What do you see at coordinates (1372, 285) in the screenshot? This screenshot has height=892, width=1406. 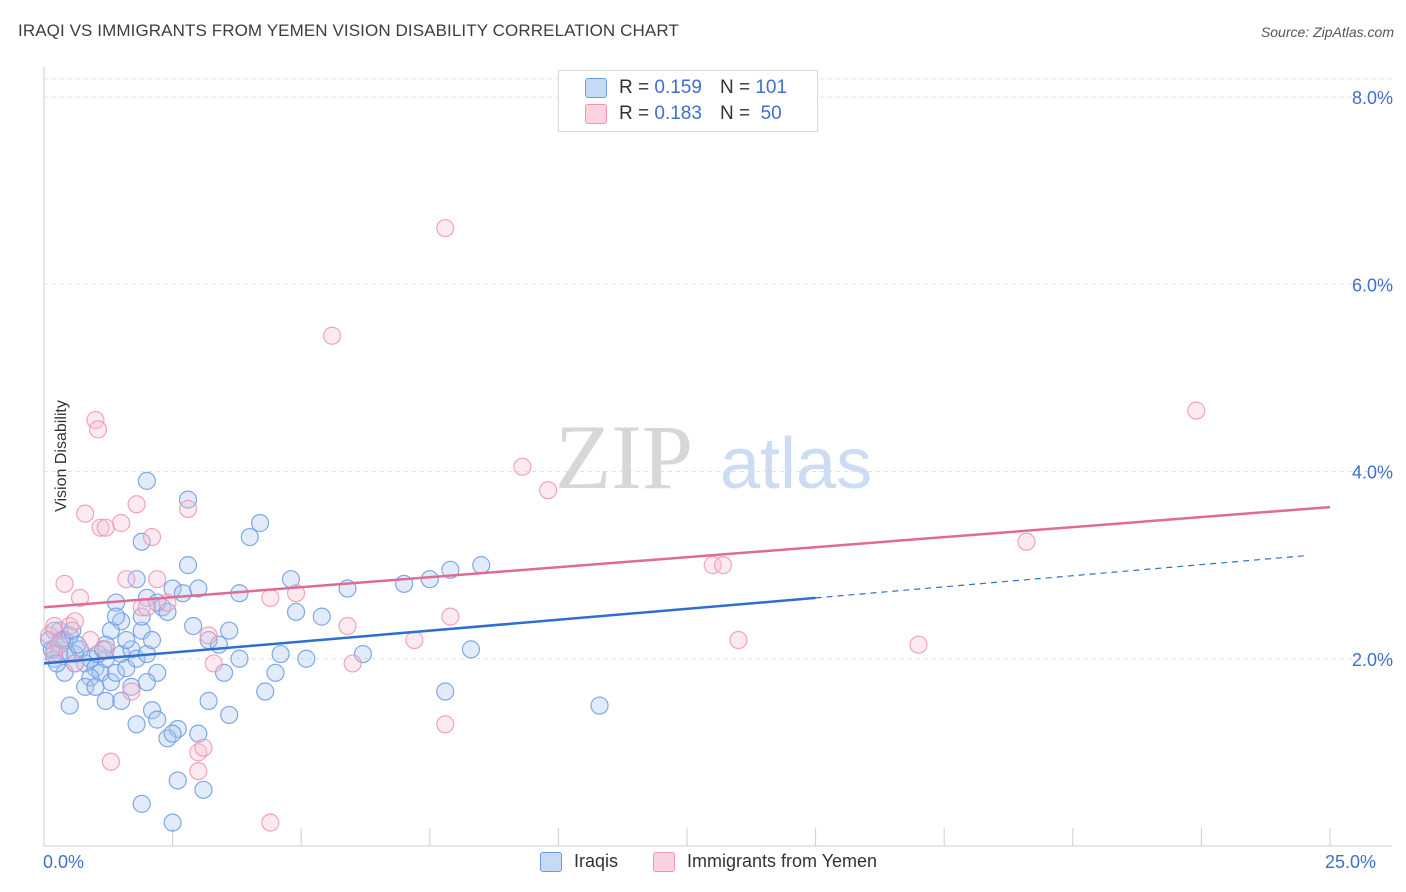 I see `y-tick-label: 6.0%` at bounding box center [1372, 285].